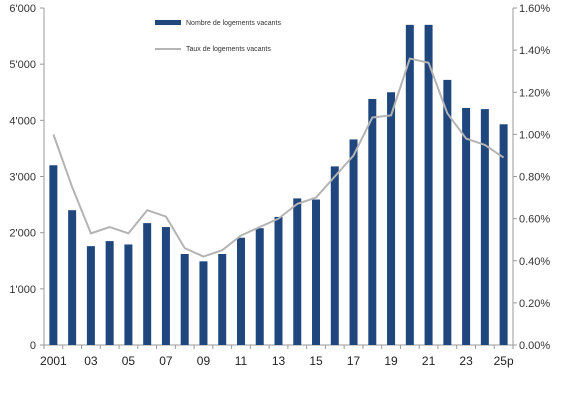  I want to click on left-y-axis: 0 1'000 2'000 3'000 4'000 5'000 6'000, so click(27, 177).